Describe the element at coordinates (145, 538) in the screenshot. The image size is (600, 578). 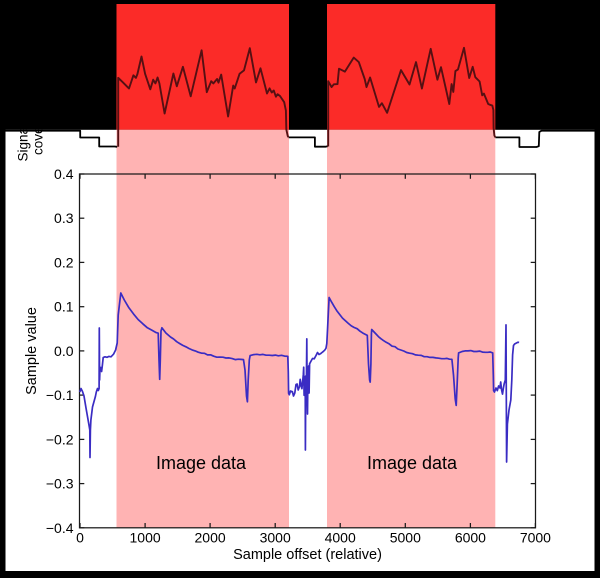
I see `svg-text: 1000` at that location.